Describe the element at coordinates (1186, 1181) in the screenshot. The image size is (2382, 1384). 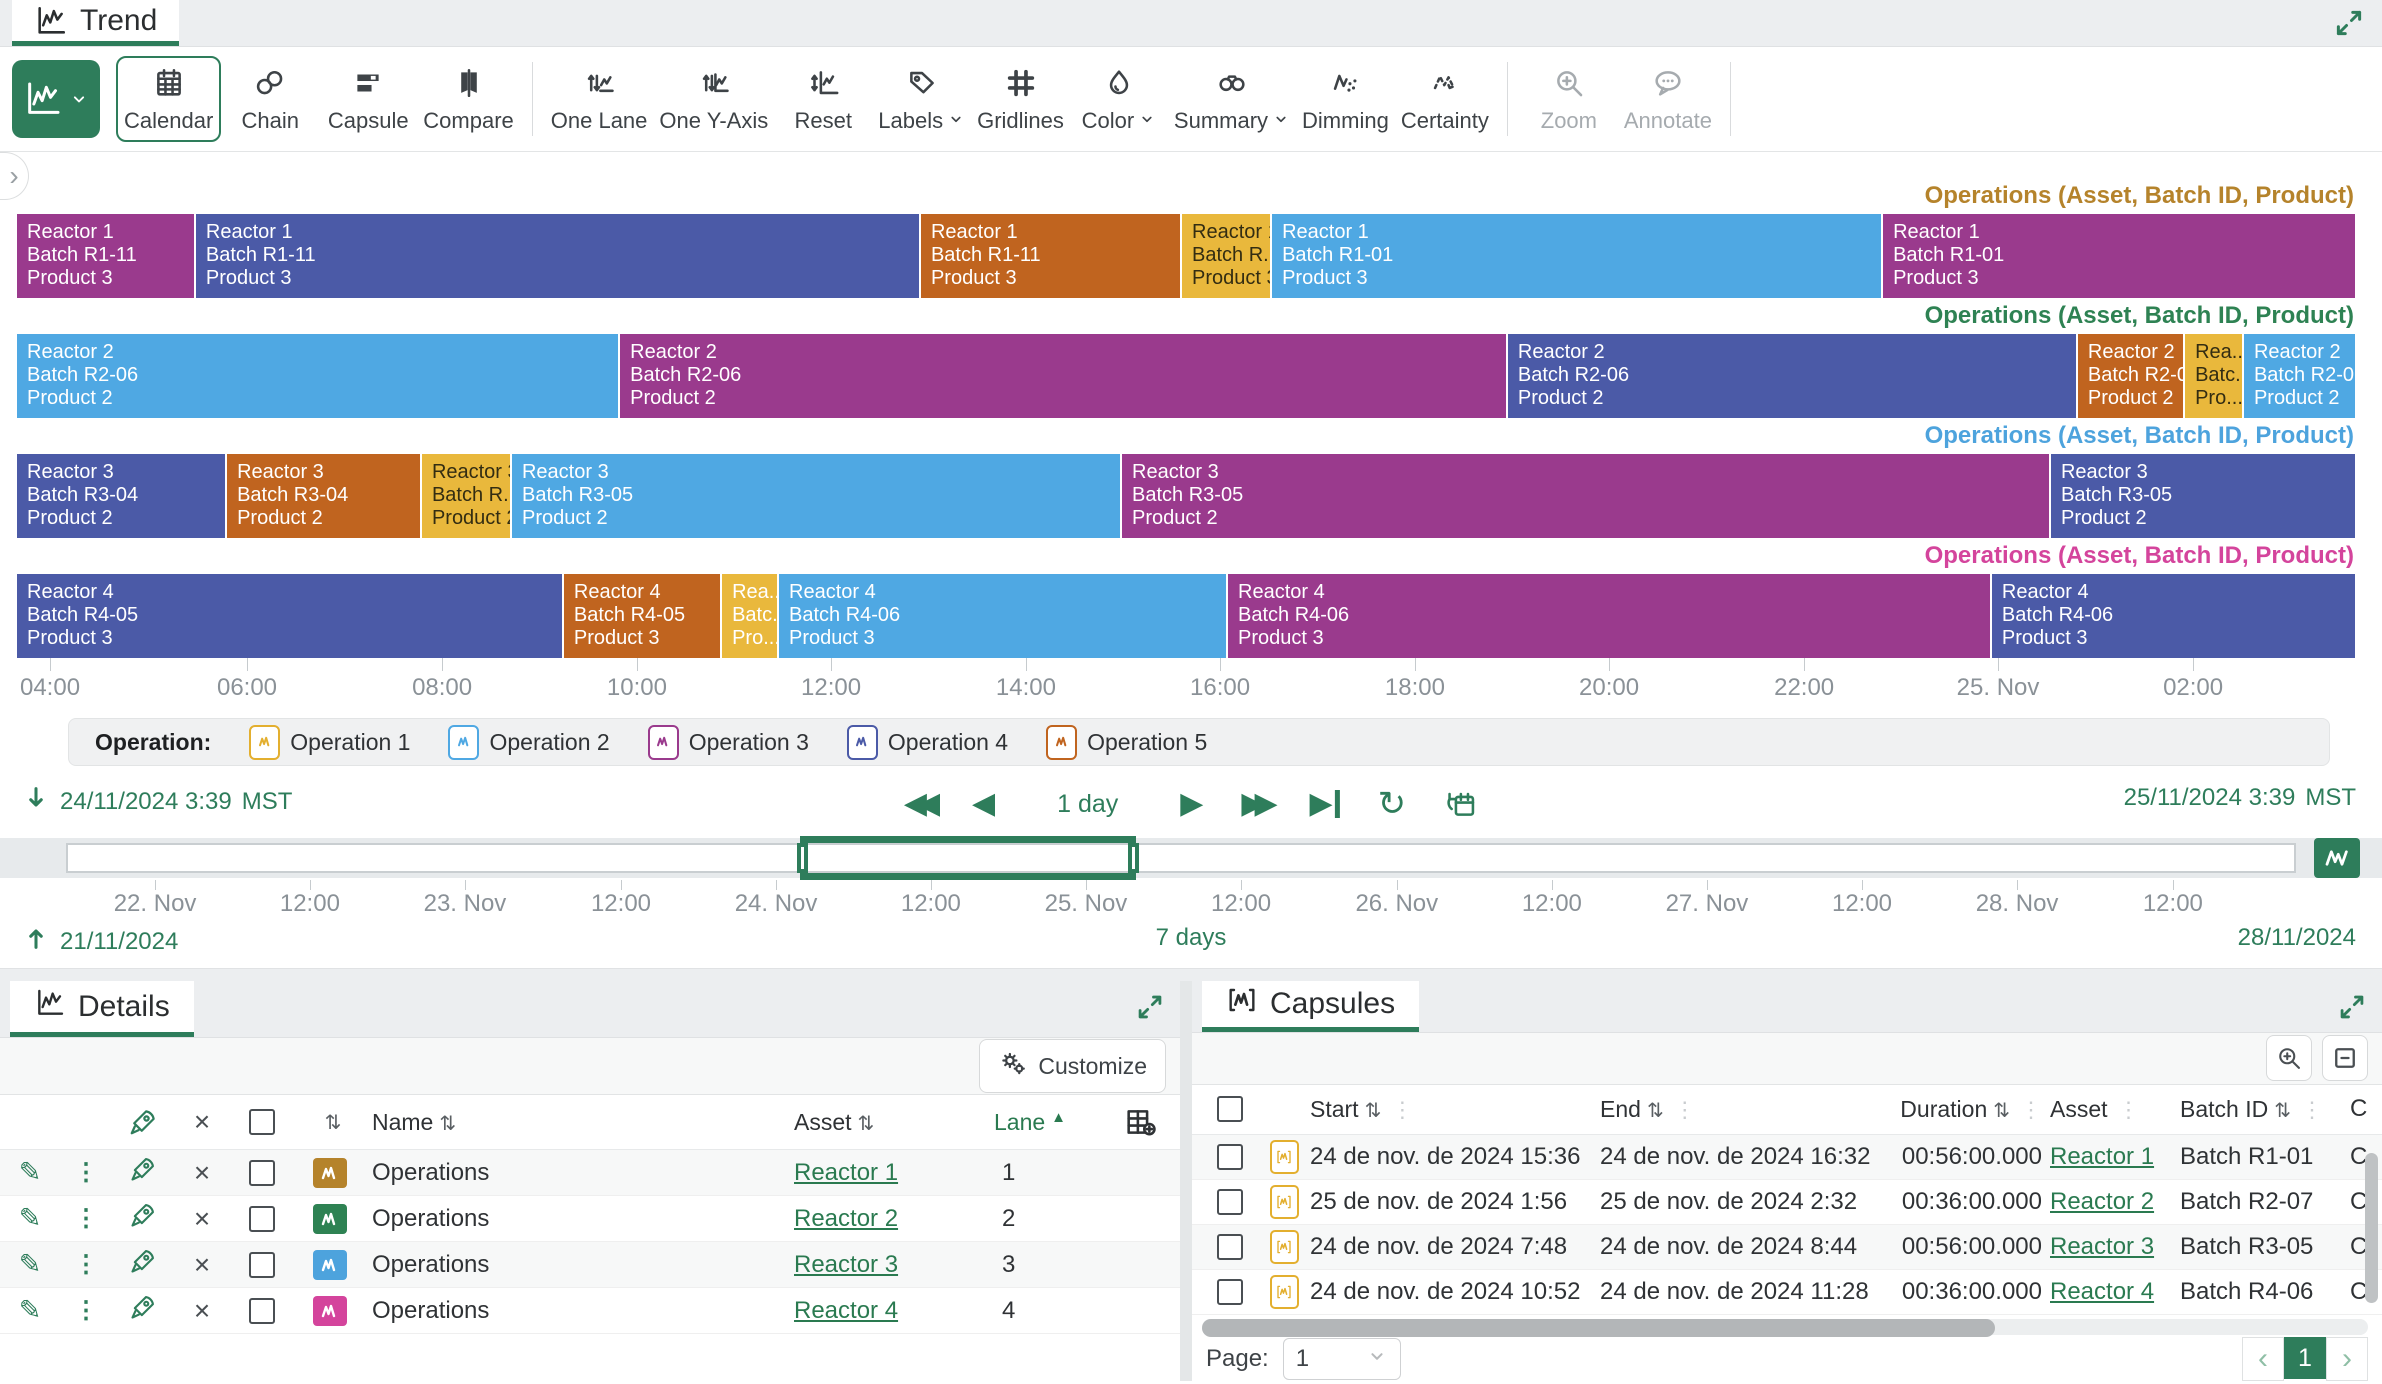
I see `panel-divider-vertical` at that location.